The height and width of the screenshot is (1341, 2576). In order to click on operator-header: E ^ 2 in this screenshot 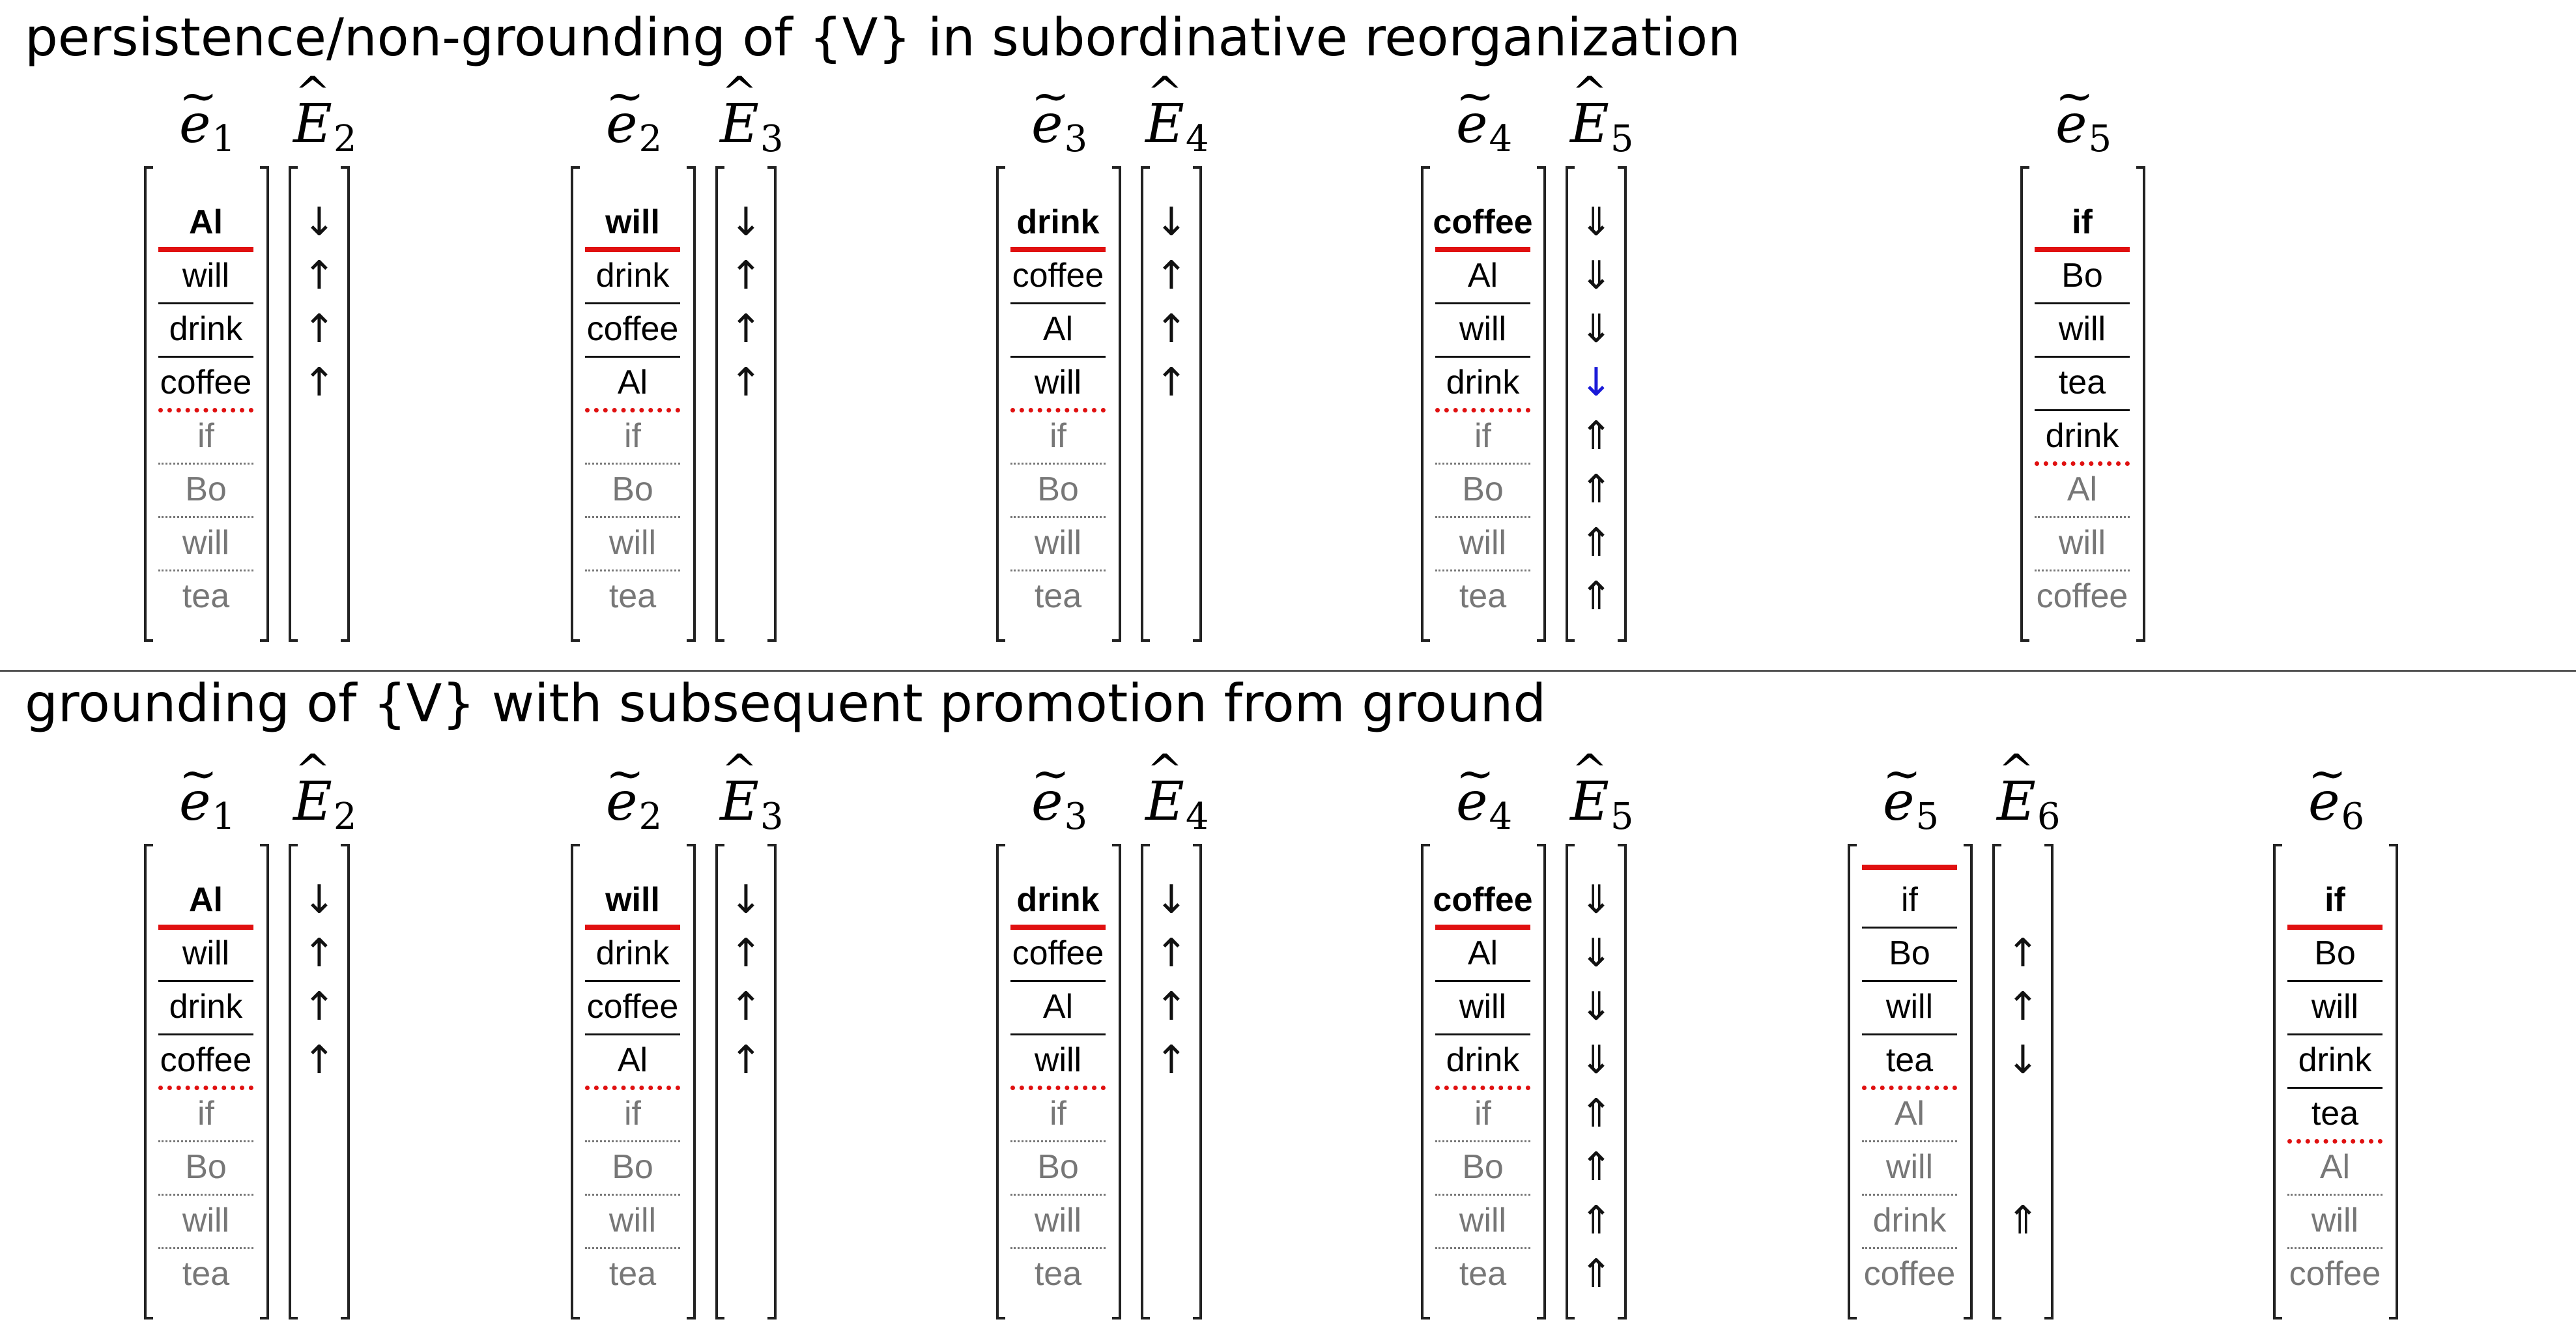, I will do `click(325, 115)`.